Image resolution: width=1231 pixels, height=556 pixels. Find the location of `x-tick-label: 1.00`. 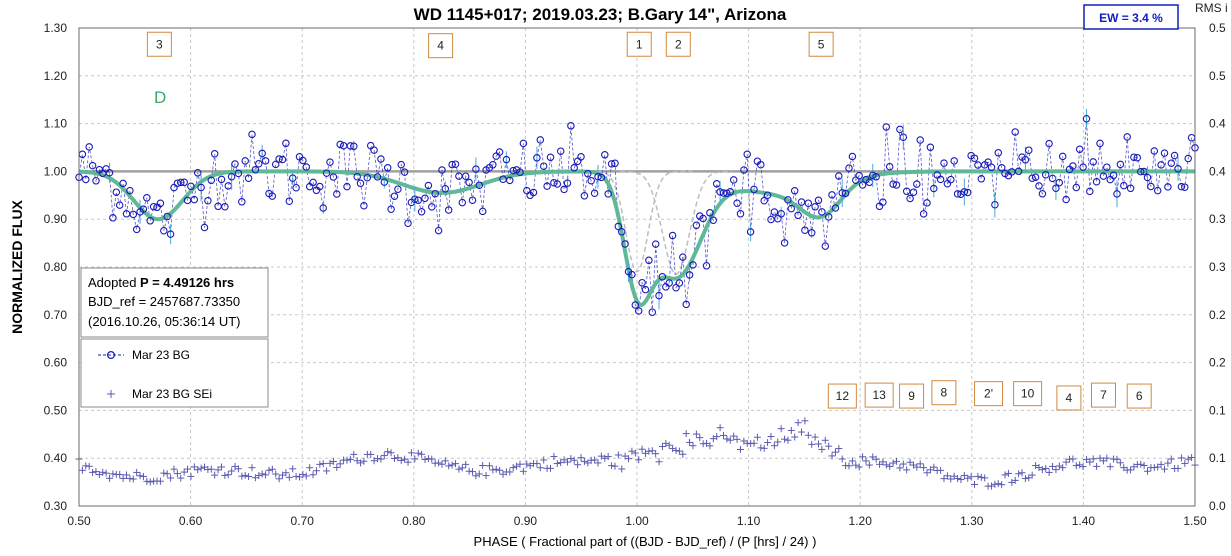

x-tick-label: 1.00 is located at coordinates (637, 521).